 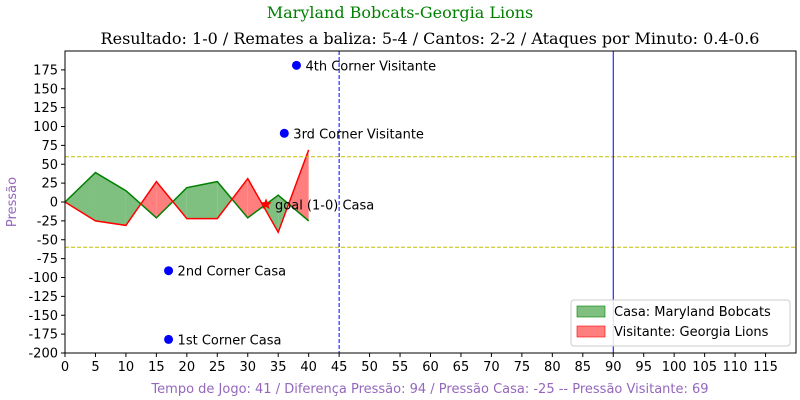 I want to click on x-tick-label-14: 70, so click(x=491, y=367).